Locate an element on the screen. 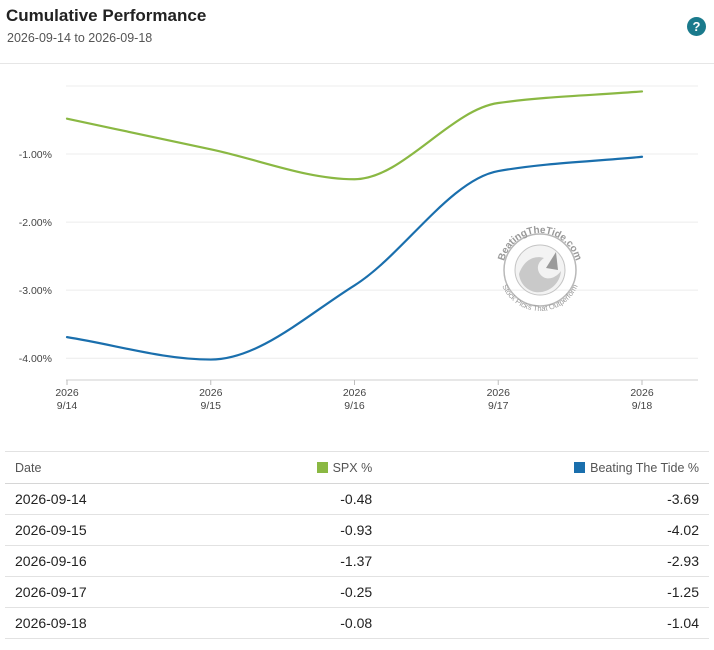  btt-value-cell: -2.93 is located at coordinates (545, 561).